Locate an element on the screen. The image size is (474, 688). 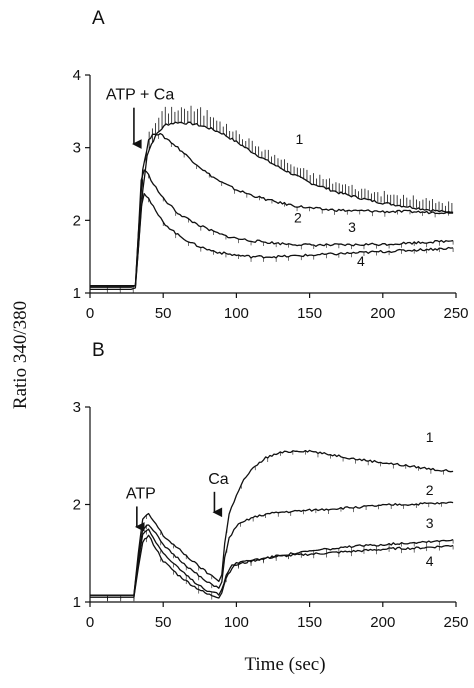
annotation-label: Ca is located at coordinates (218, 479).